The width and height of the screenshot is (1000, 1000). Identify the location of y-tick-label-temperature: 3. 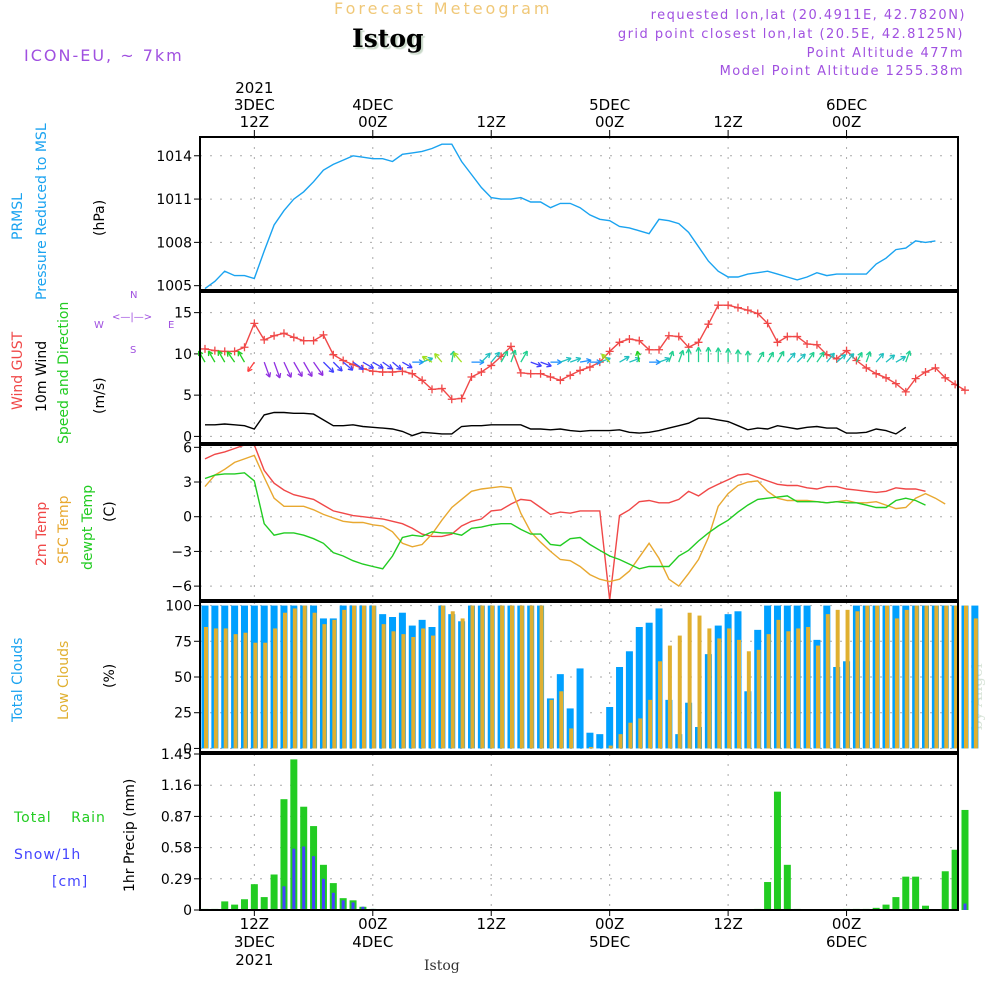
(187, 483).